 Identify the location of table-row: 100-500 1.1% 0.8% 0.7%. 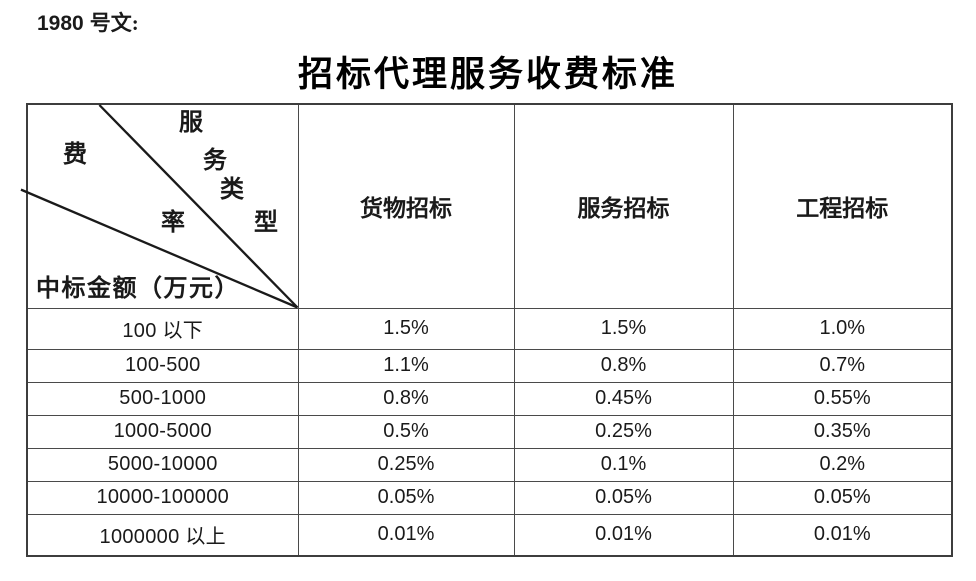
(489, 365).